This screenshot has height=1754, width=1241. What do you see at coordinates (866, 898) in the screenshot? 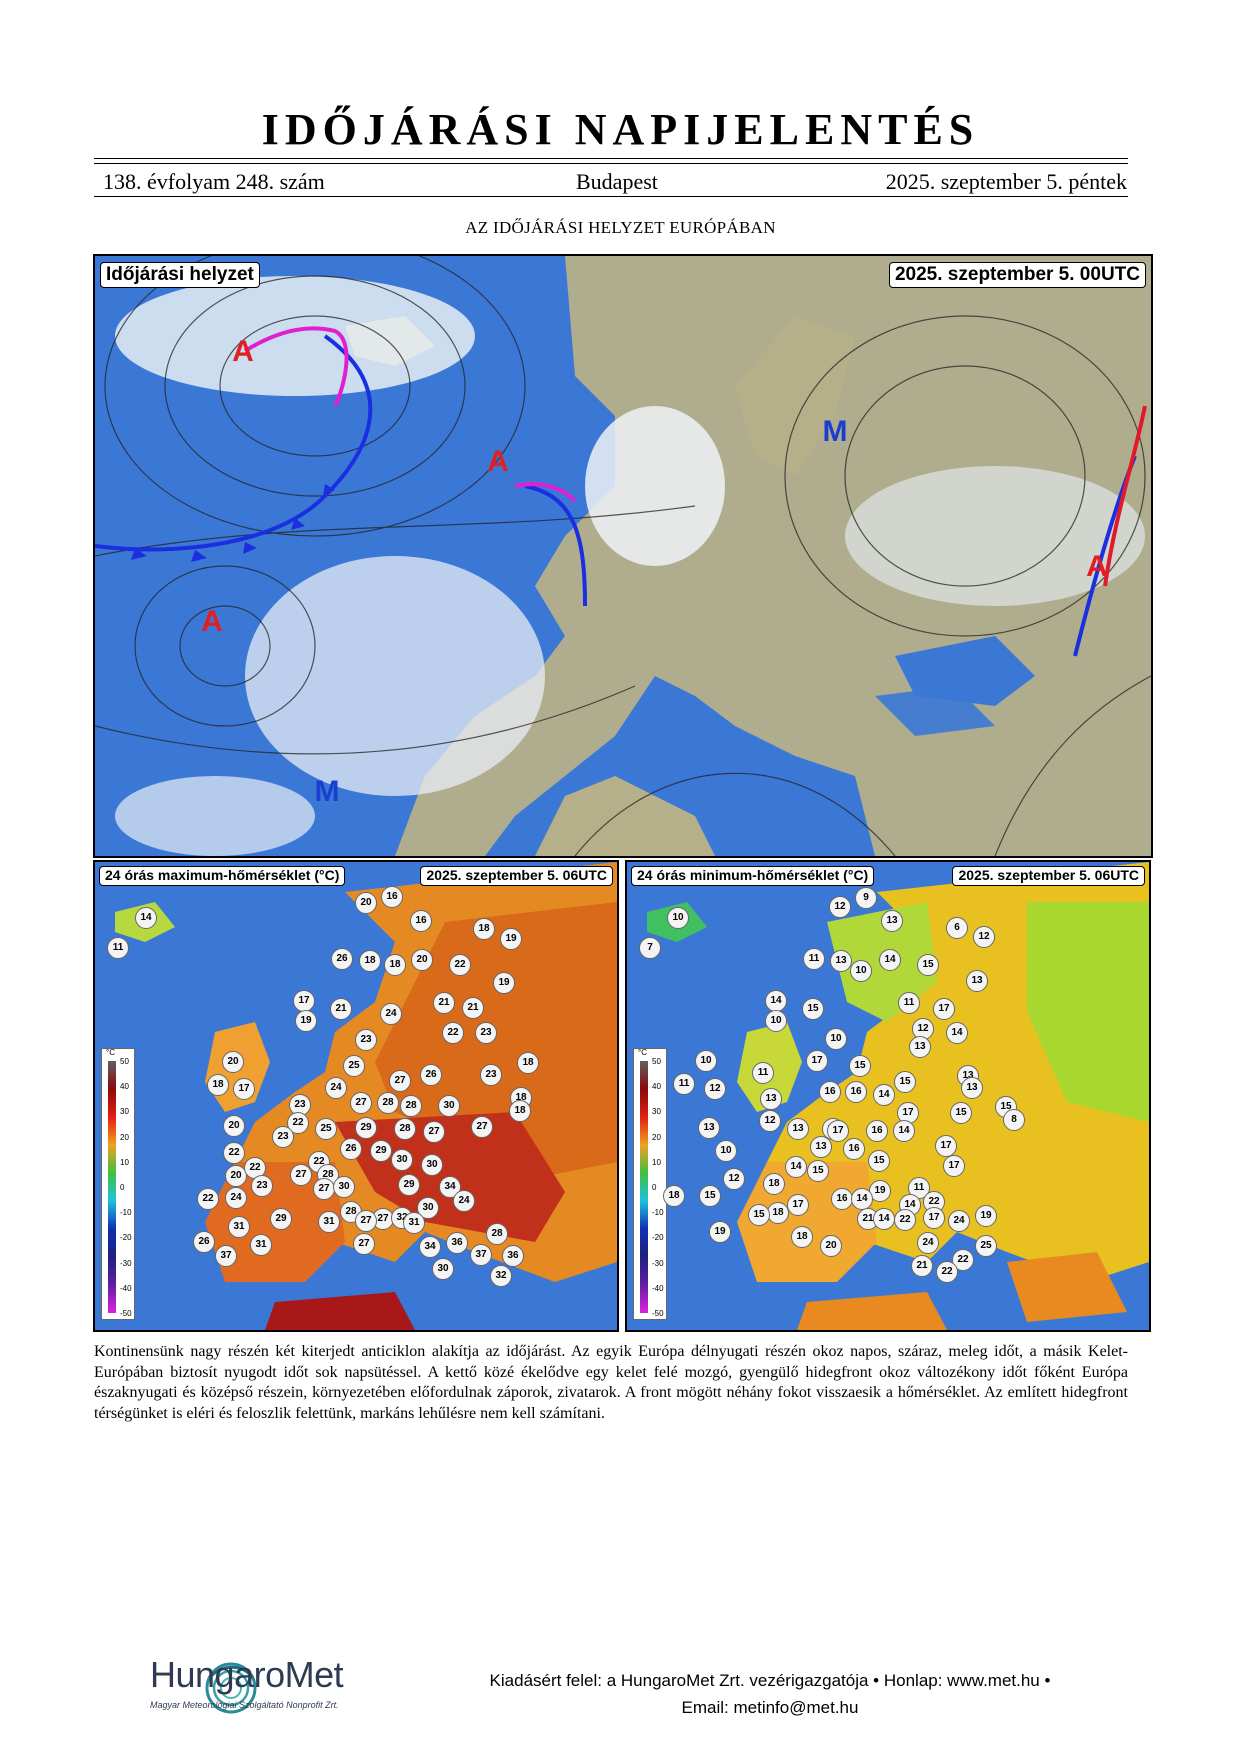
I see `min-station-value: 9` at bounding box center [866, 898].